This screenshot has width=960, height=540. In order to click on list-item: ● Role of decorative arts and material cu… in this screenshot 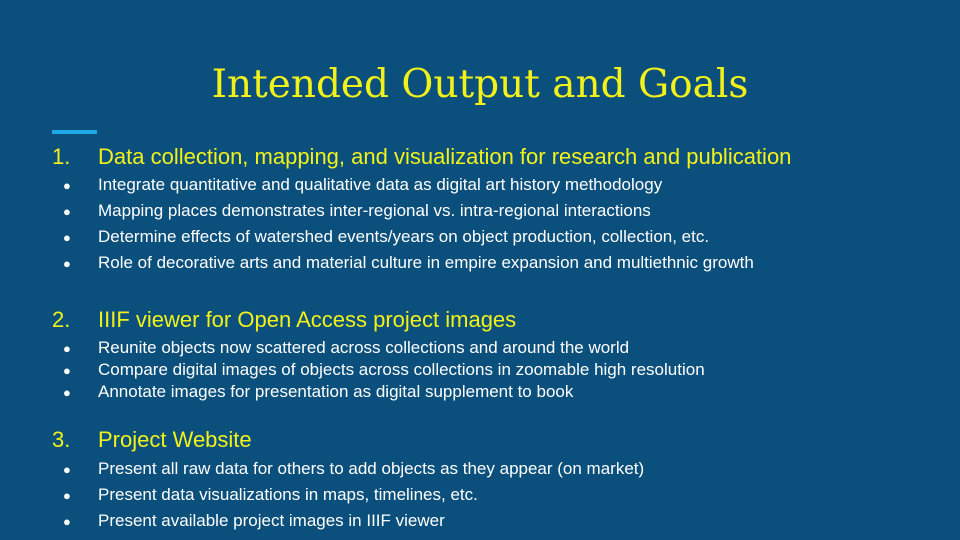, I will do `click(492, 263)`.